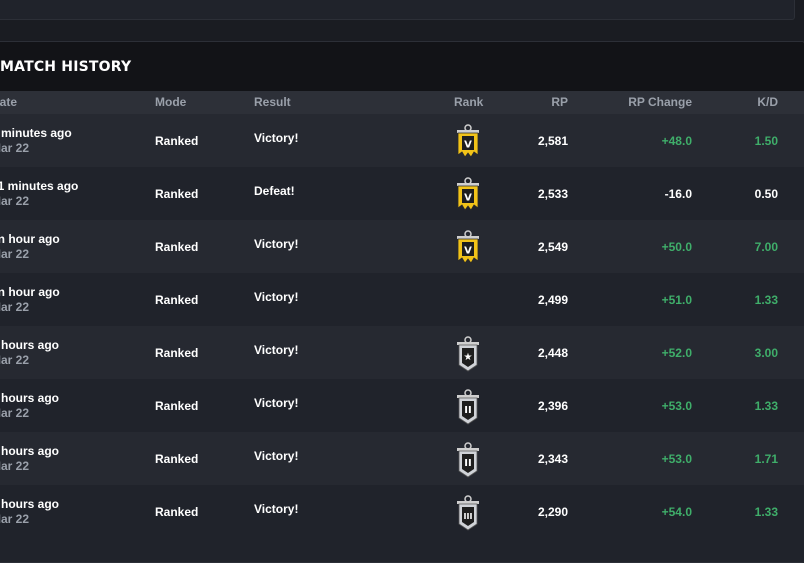 The height and width of the screenshot is (563, 804). Describe the element at coordinates (660, 102) in the screenshot. I see `column-rp-change: RP Change` at that location.